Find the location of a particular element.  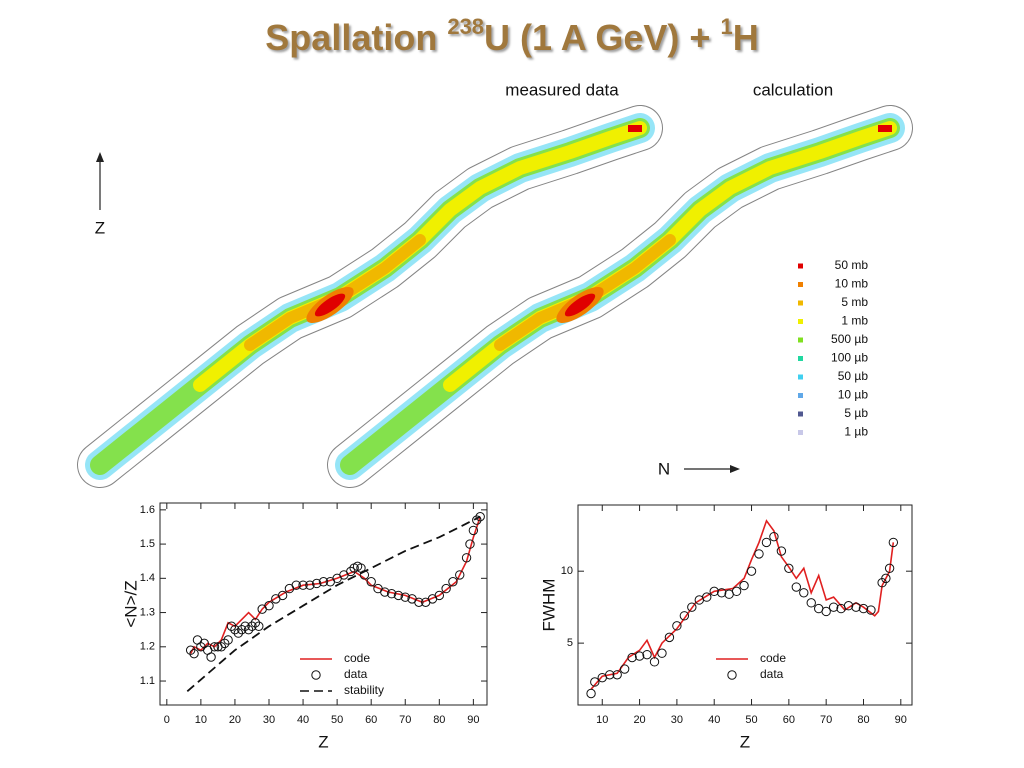

legend-label: 10 µb is located at coordinates (853, 395).